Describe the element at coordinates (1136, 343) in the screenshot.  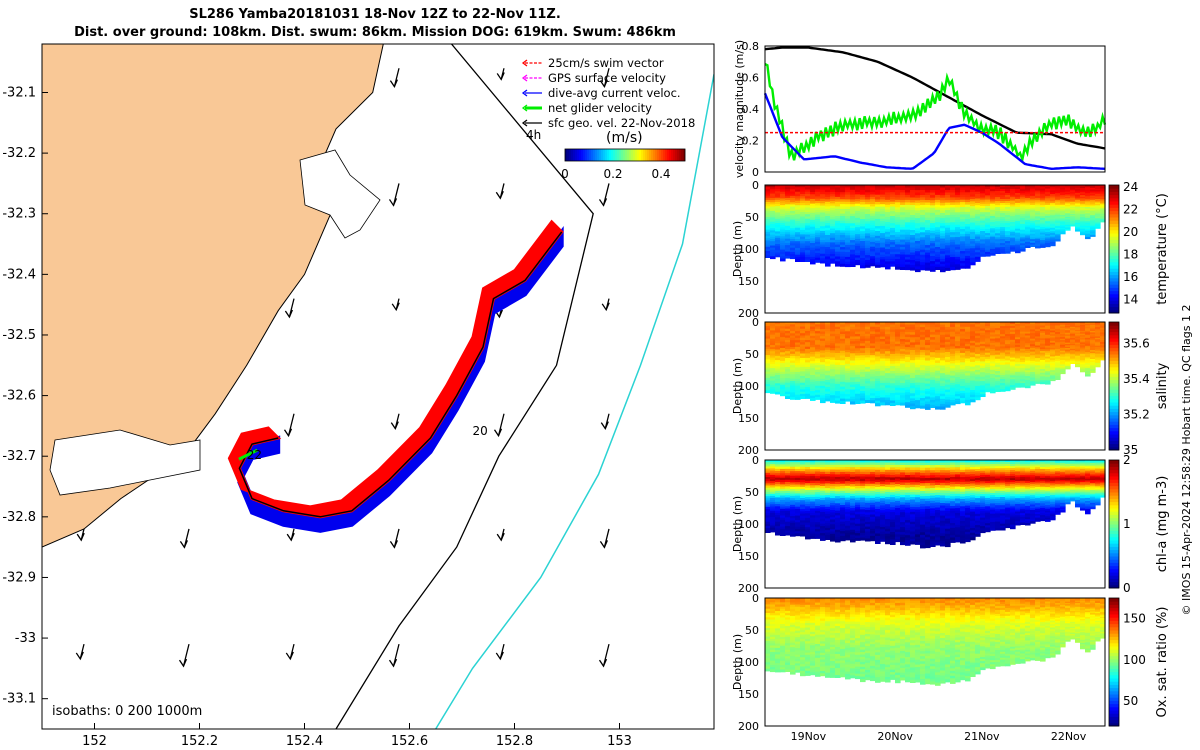
I see `profile-colorbar-tick-label: 35.6` at that location.